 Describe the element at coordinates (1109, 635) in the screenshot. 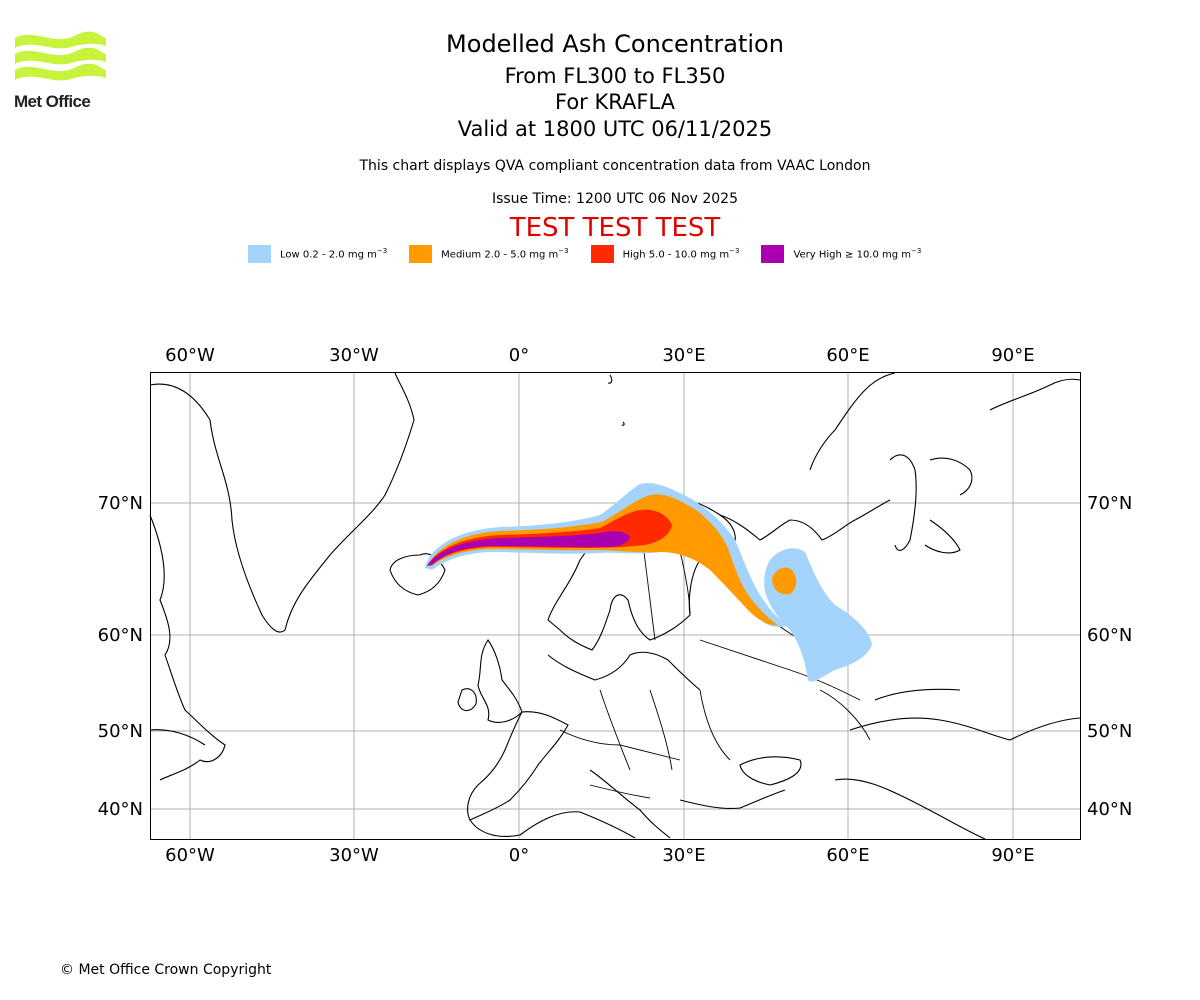

I see `lat-tick-right: 60°N` at that location.